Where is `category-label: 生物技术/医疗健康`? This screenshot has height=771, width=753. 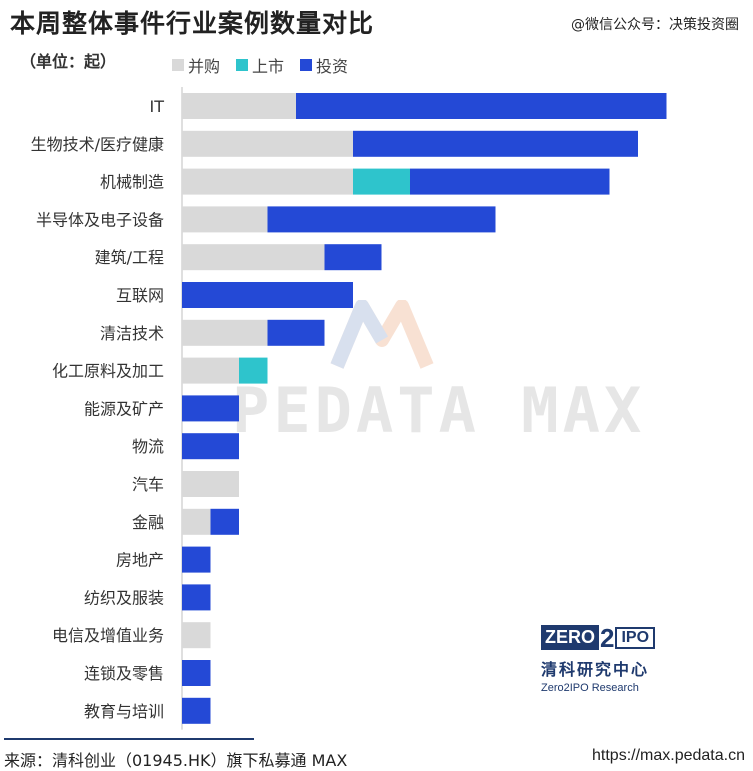 category-label: 生物技术/医疗健康 is located at coordinates (97, 144).